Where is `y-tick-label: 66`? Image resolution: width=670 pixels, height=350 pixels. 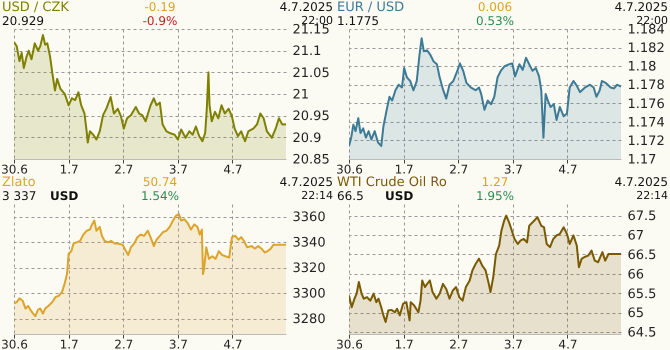
y-tick-label: 66 is located at coordinates (636, 274).